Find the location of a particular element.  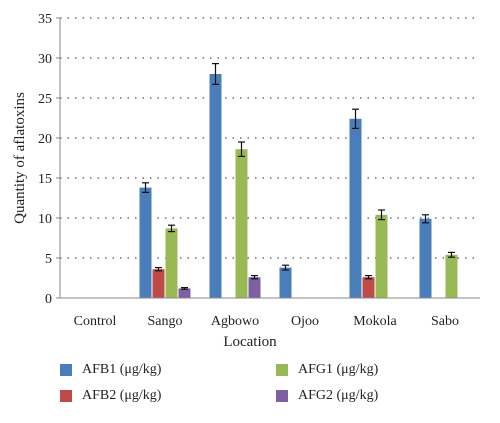

bar-afb1-agbowo is located at coordinates (215, 186).